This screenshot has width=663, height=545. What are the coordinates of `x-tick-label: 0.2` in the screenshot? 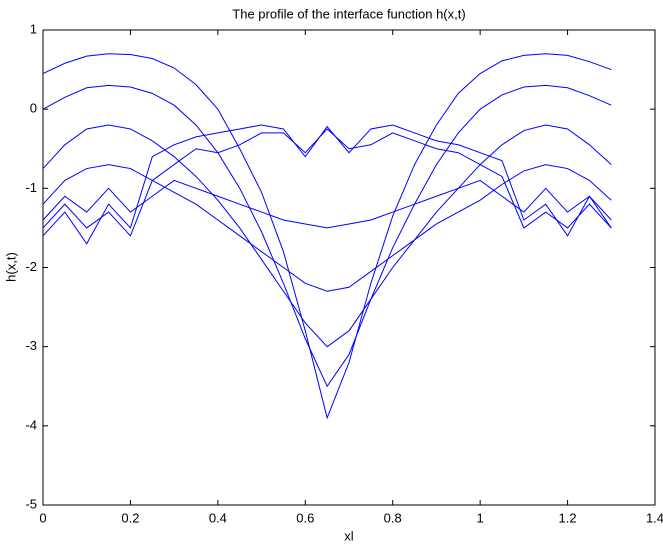 It's located at (130, 517).